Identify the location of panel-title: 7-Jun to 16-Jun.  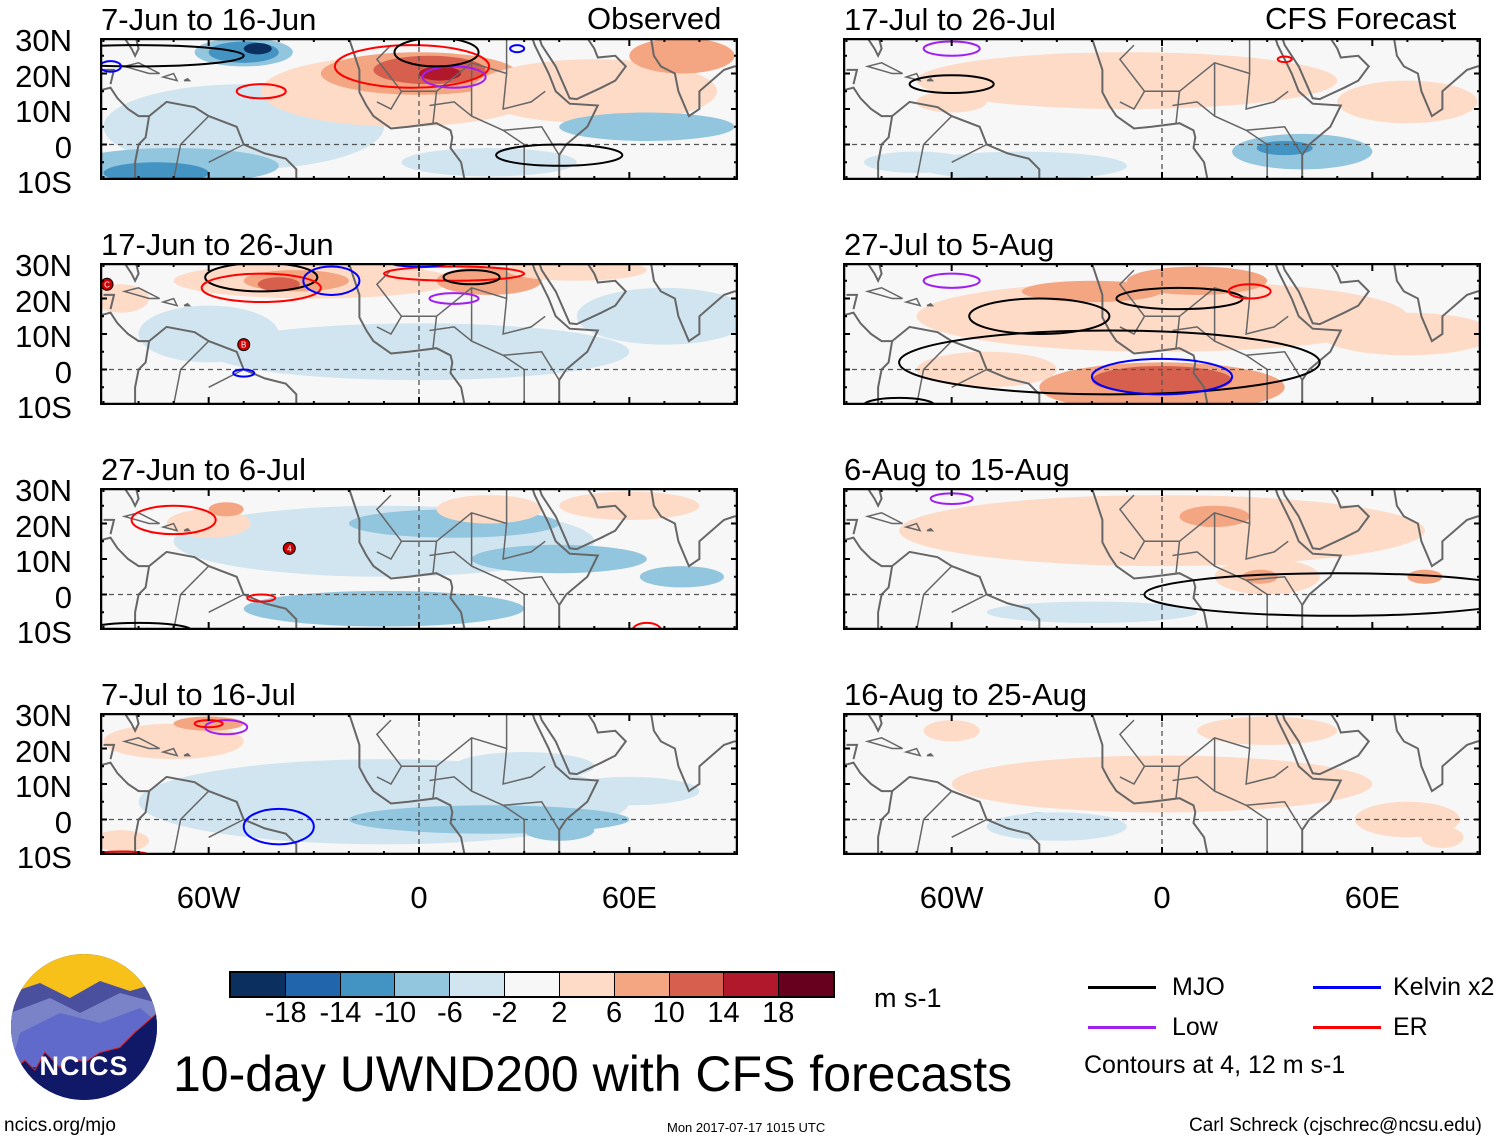
(209, 19).